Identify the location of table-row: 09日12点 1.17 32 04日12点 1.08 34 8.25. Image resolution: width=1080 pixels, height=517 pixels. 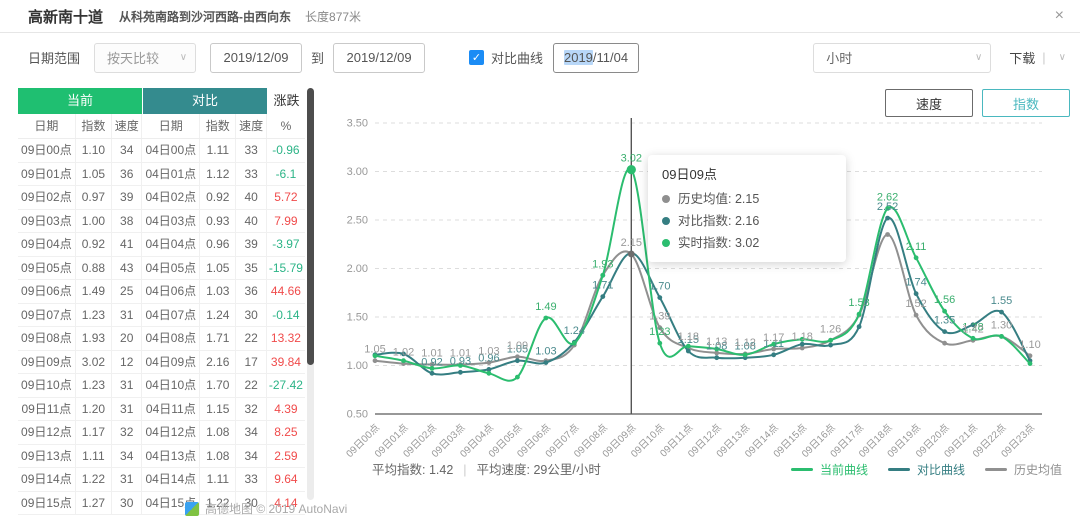
(161, 433).